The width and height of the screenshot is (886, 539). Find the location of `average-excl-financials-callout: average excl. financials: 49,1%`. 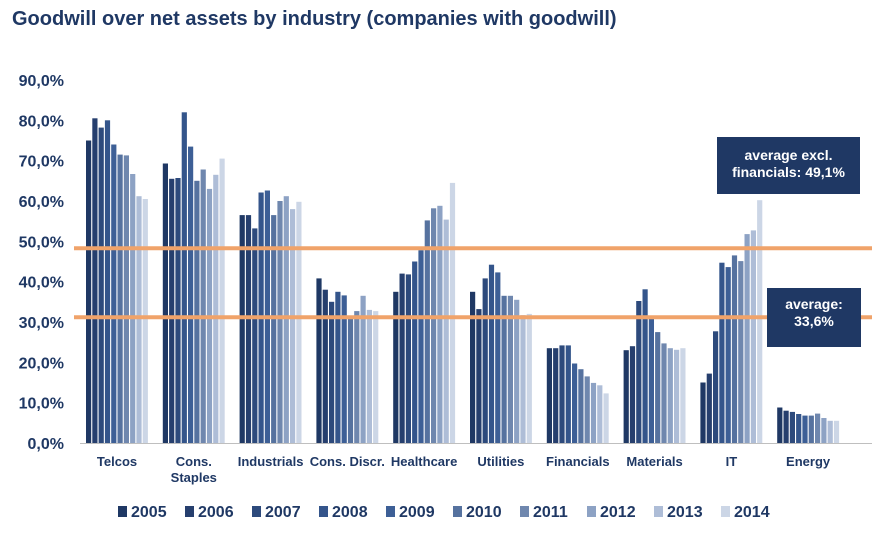

average-excl-financials-callout: average excl. financials: 49,1% is located at coordinates (788, 165).